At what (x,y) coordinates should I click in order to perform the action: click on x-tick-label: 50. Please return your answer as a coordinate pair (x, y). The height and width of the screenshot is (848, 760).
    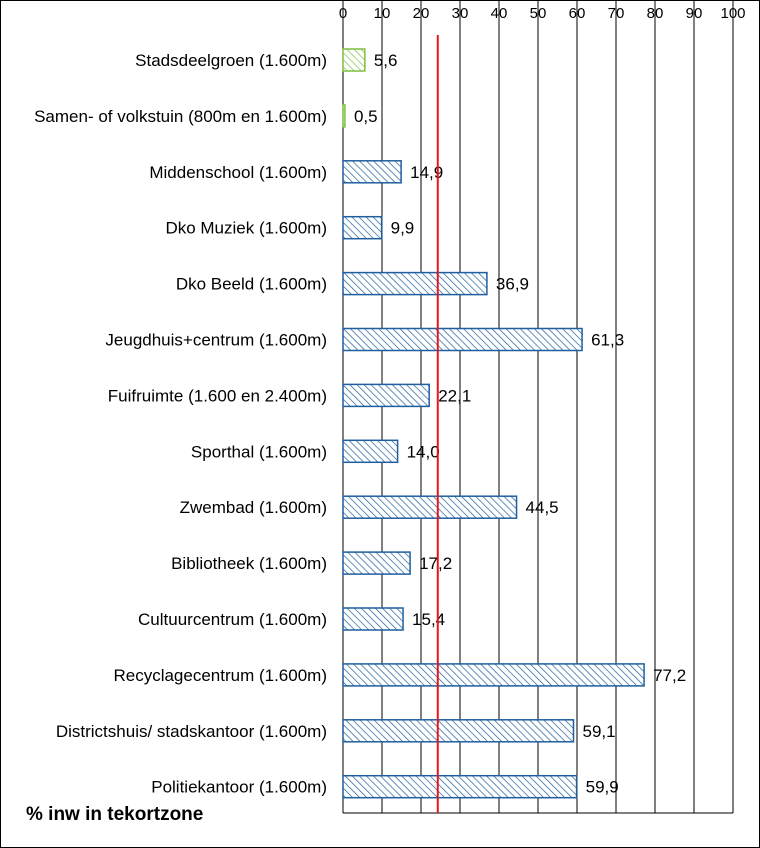
    Looking at the image, I should click on (538, 13).